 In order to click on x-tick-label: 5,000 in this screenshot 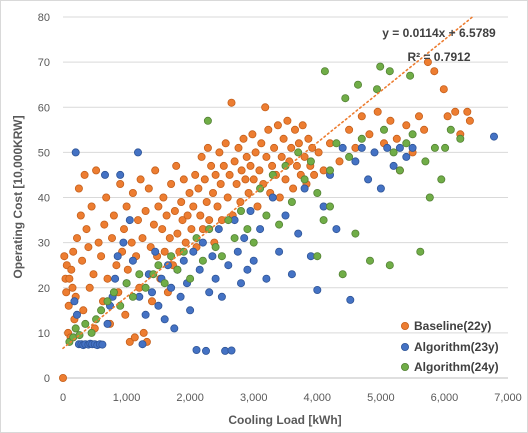, I will do `click(381, 398)`.